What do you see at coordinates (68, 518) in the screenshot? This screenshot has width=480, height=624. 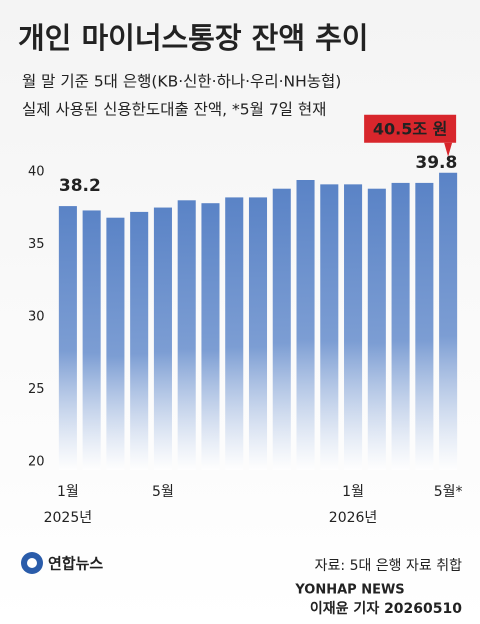 I see `x-group-label: 2025년` at bounding box center [68, 518].